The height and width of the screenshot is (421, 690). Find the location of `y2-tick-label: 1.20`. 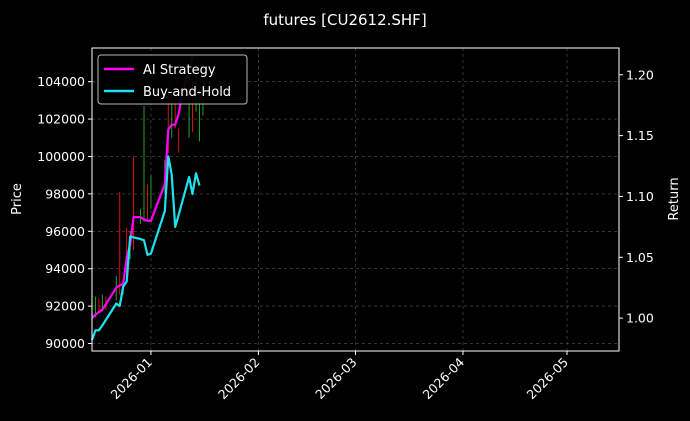

y2-tick-label: 1.20 is located at coordinates (640, 74).